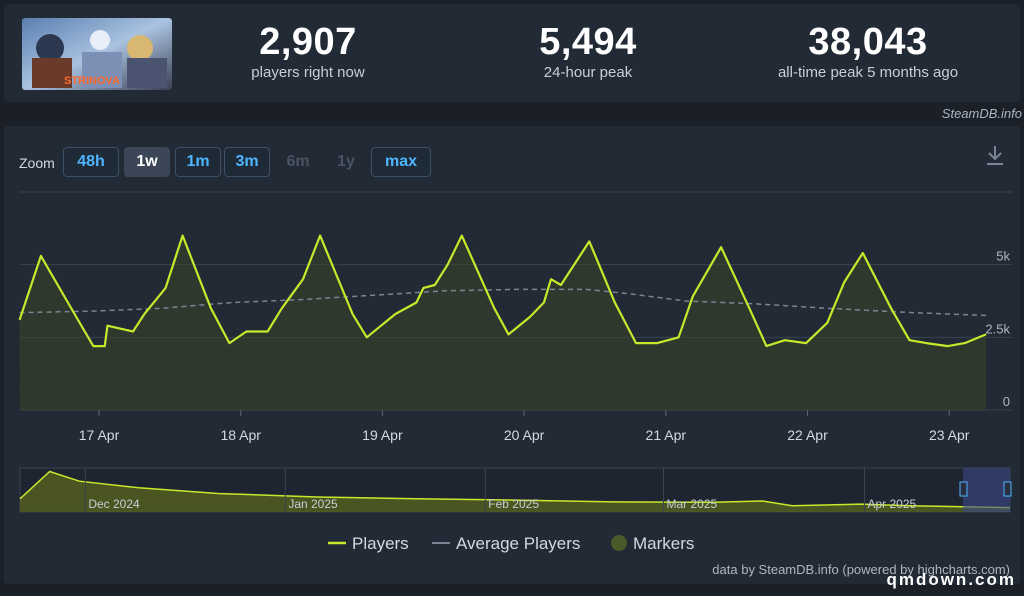 This screenshot has height=596, width=1024. I want to click on all-time-peak-stat: 38,043 all-time peak 5 months ago, so click(868, 51).